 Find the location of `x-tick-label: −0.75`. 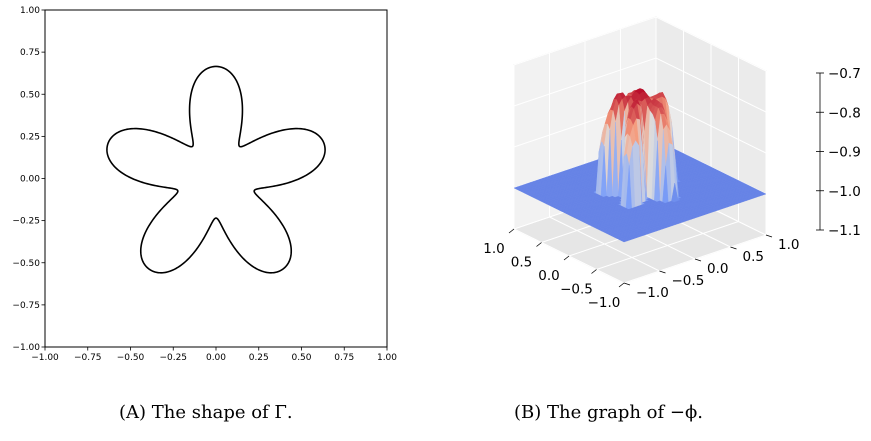

x-tick-label: −0.75 is located at coordinates (88, 358).